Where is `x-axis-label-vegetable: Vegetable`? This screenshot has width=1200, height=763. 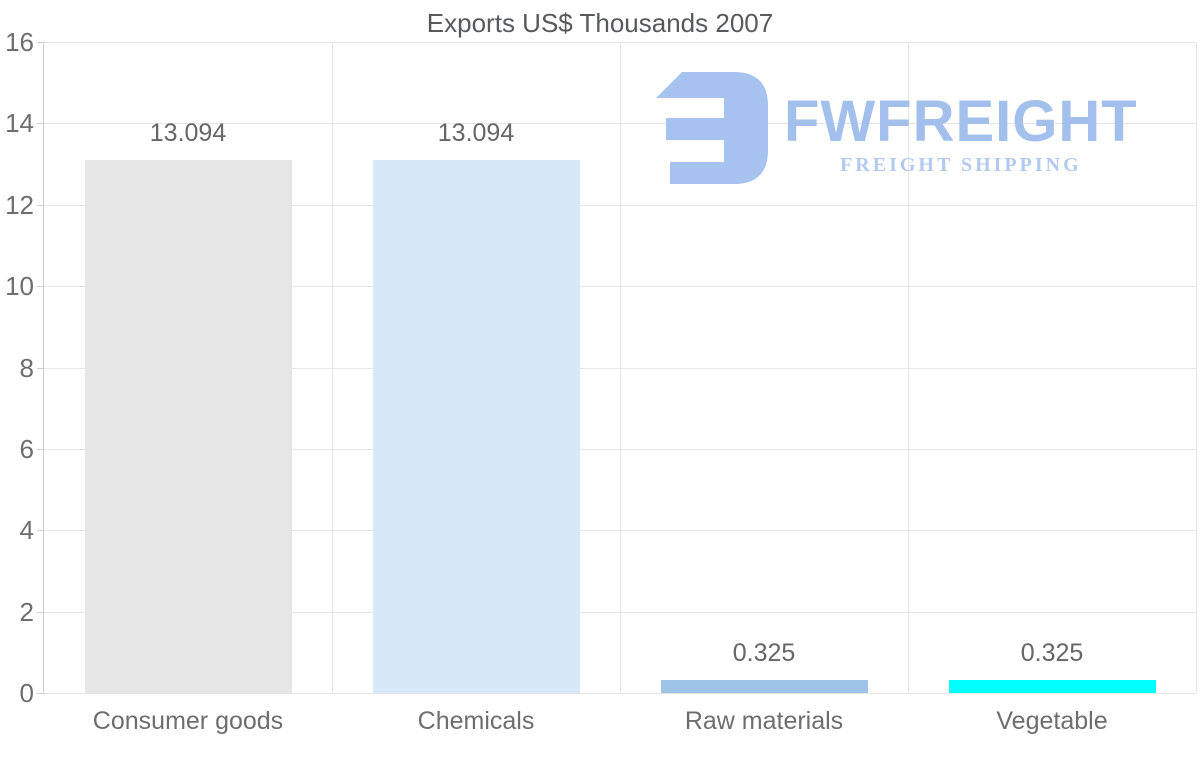 x-axis-label-vegetable: Vegetable is located at coordinates (1052, 721).